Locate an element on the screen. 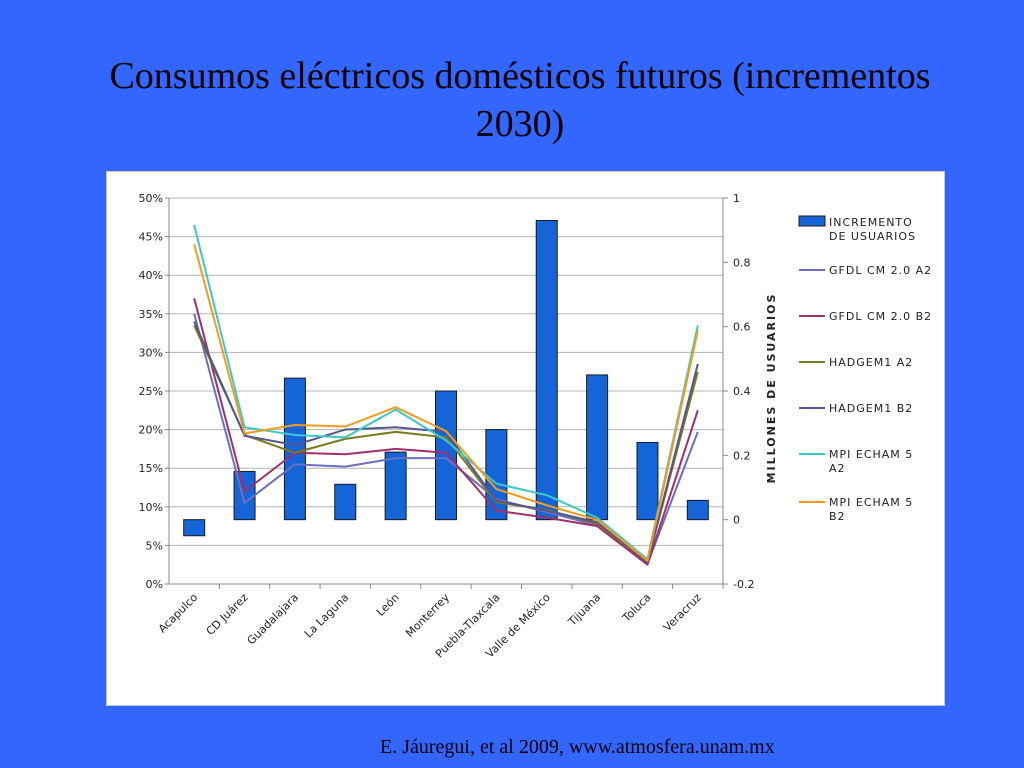 This screenshot has width=1024, height=768. legend-label: DE USUARIOS is located at coordinates (872, 236).